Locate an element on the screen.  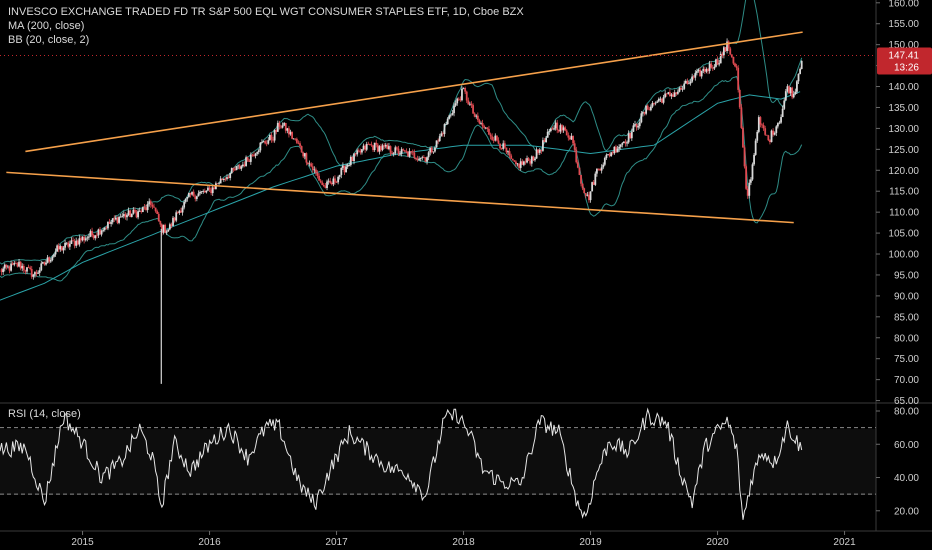
rsi-tick-label: 60.00 is located at coordinates (906, 445).